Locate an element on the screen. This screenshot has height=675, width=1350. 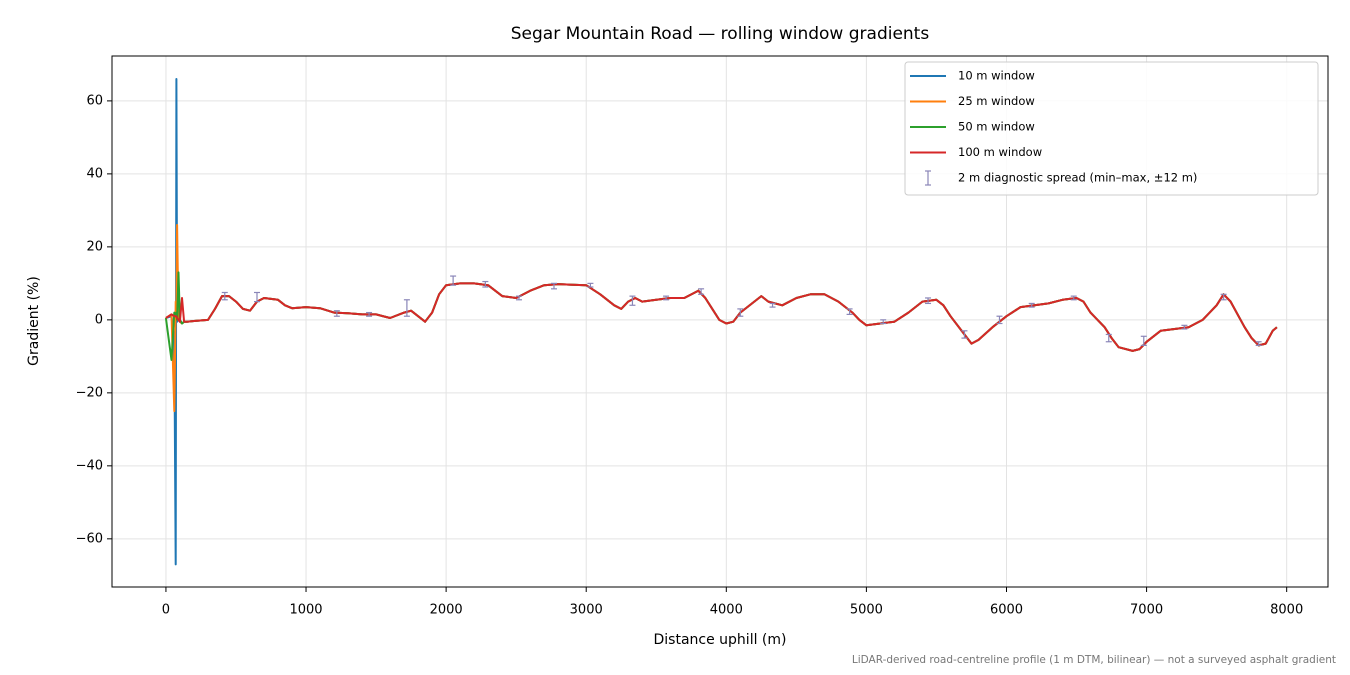
y-tick-label: −40 is located at coordinates (89, 465).